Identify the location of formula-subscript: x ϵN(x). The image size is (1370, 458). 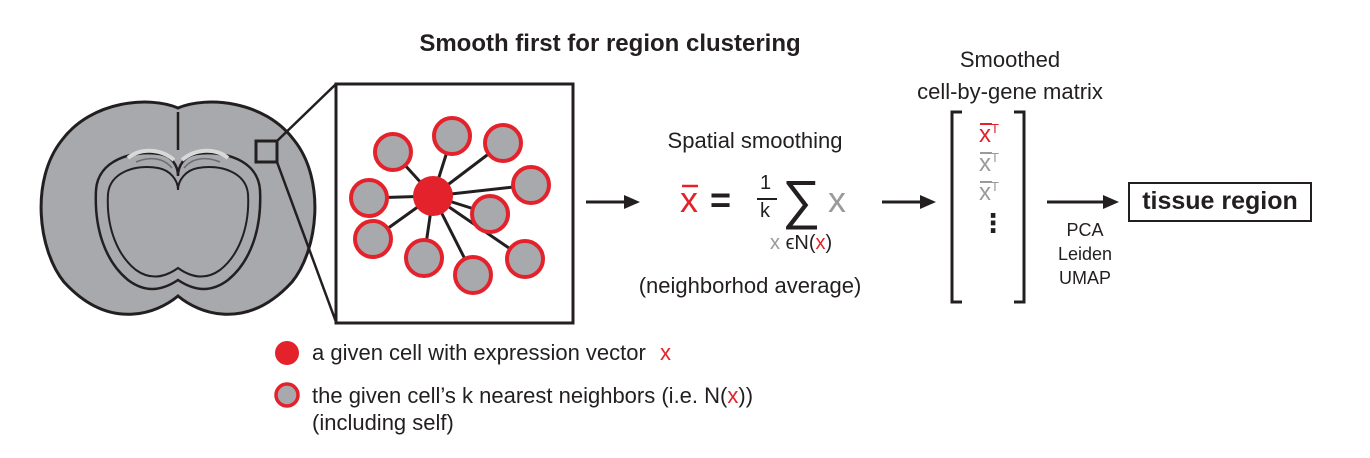
(801, 243).